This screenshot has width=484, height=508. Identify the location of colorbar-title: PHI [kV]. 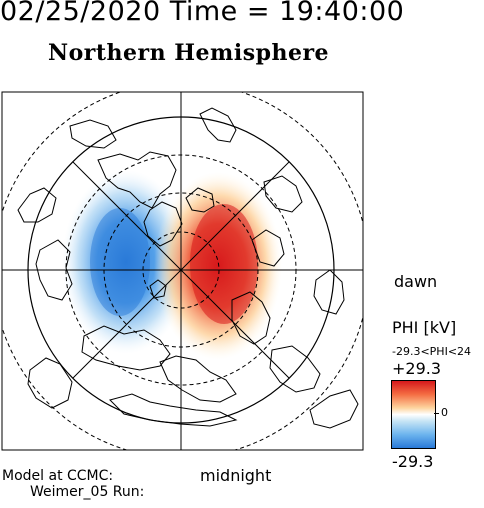
(424, 327).